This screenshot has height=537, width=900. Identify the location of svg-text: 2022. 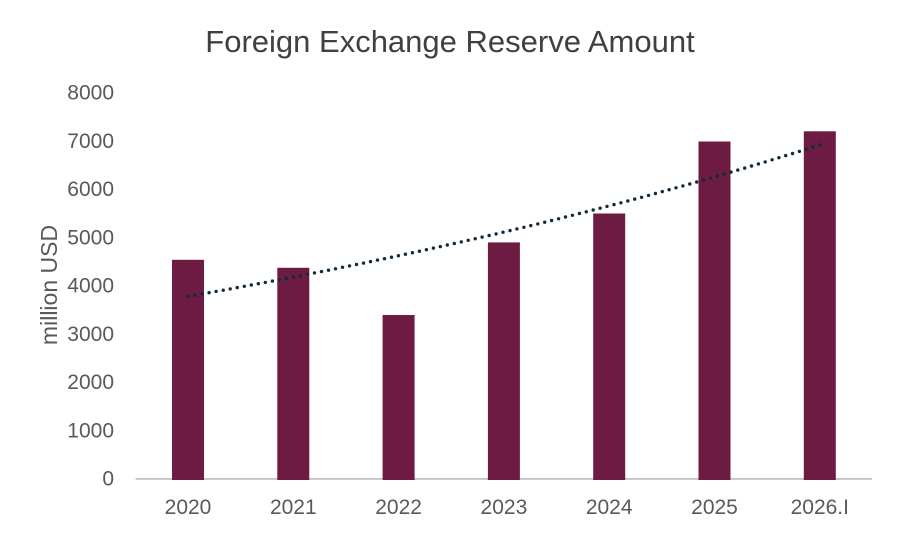
(398, 507).